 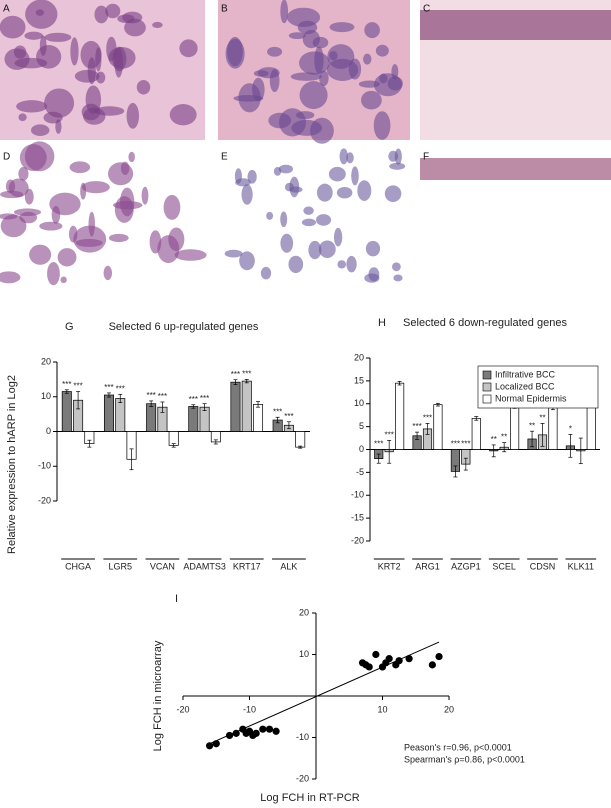 What do you see at coordinates (466, 566) in the screenshot?
I see `x-tick-label: AZGP1` at bounding box center [466, 566].